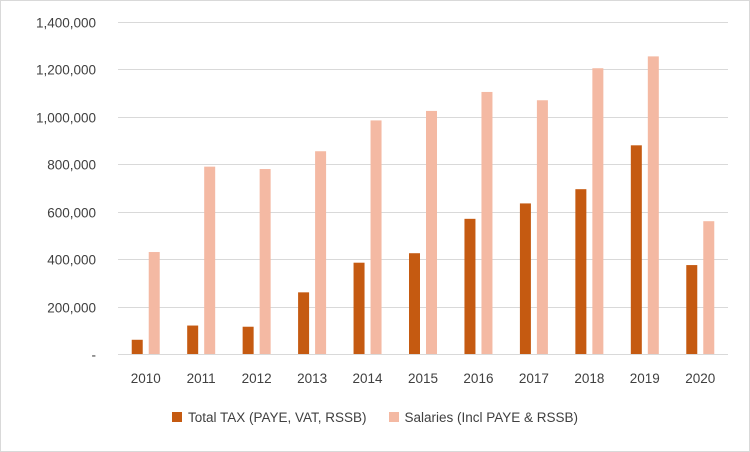  Describe the element at coordinates (598, 211) in the screenshot. I see `bar-salaries-2018` at that location.